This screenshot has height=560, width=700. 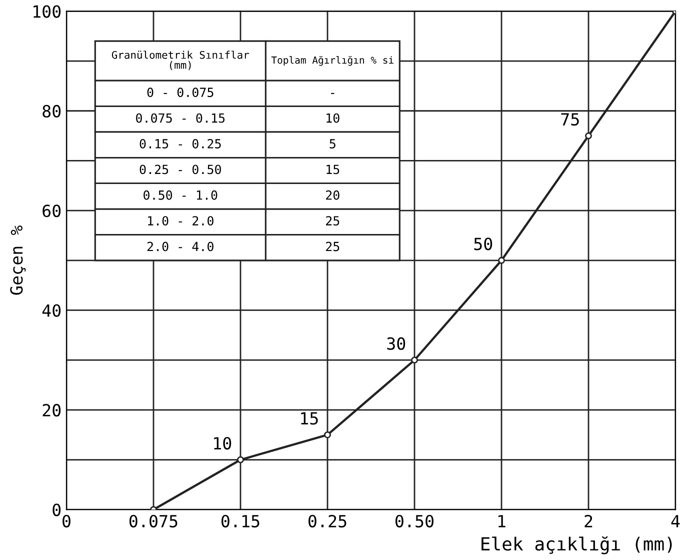 I want to click on annotation: 0.50 - 1.0, so click(x=181, y=195).